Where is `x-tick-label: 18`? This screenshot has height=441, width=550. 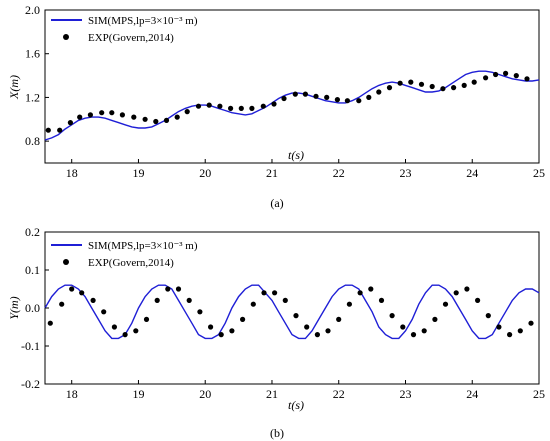 x-tick-label: 18 is located at coordinates (72, 394).